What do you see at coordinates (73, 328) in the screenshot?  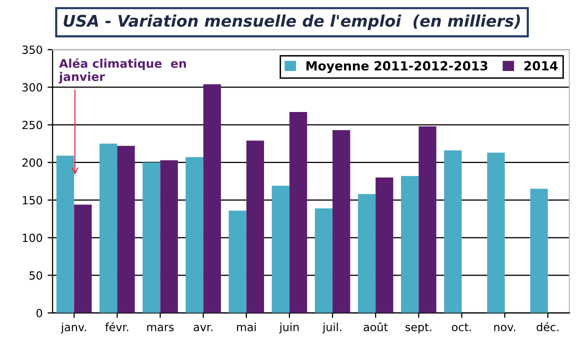 I see `x-tick-label: janv.` at bounding box center [73, 328].